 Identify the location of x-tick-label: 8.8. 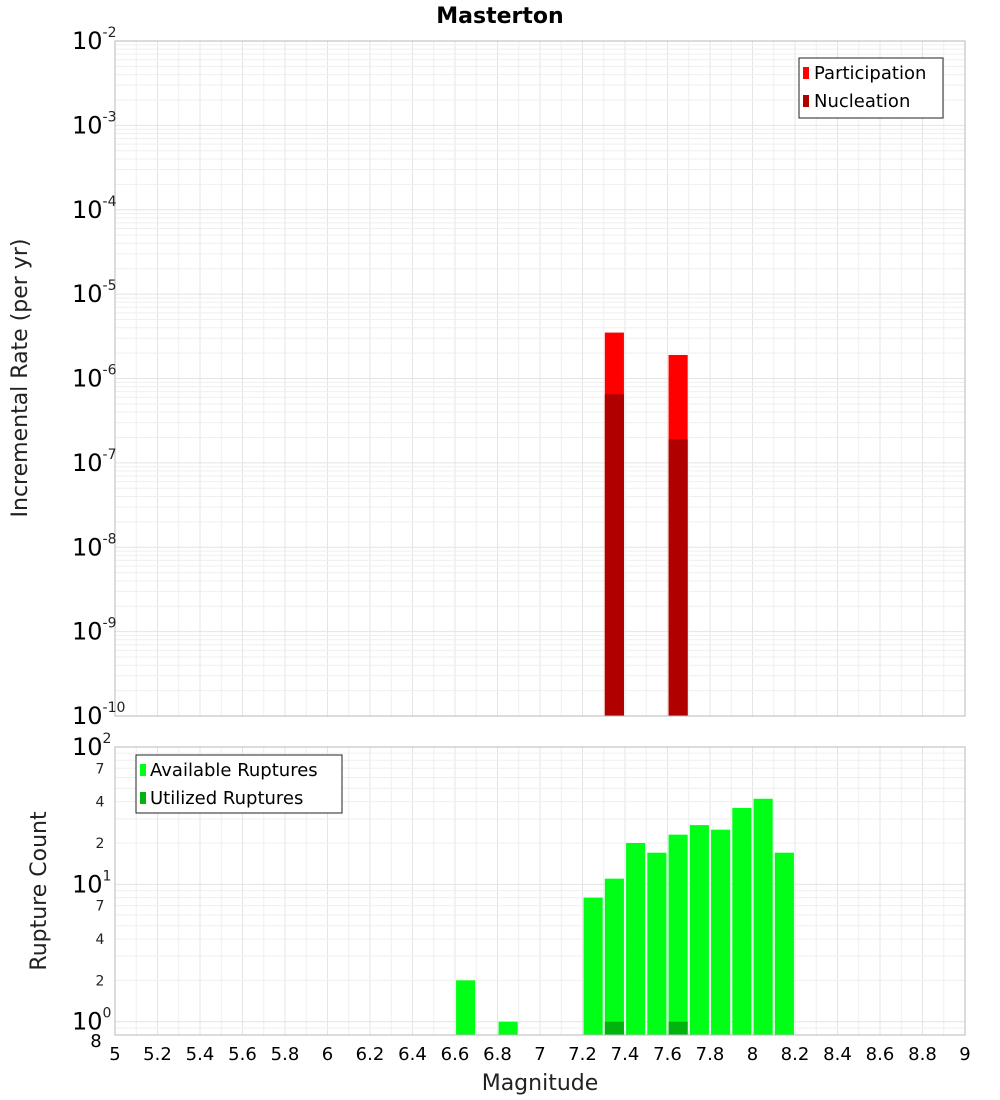
(922, 1054).